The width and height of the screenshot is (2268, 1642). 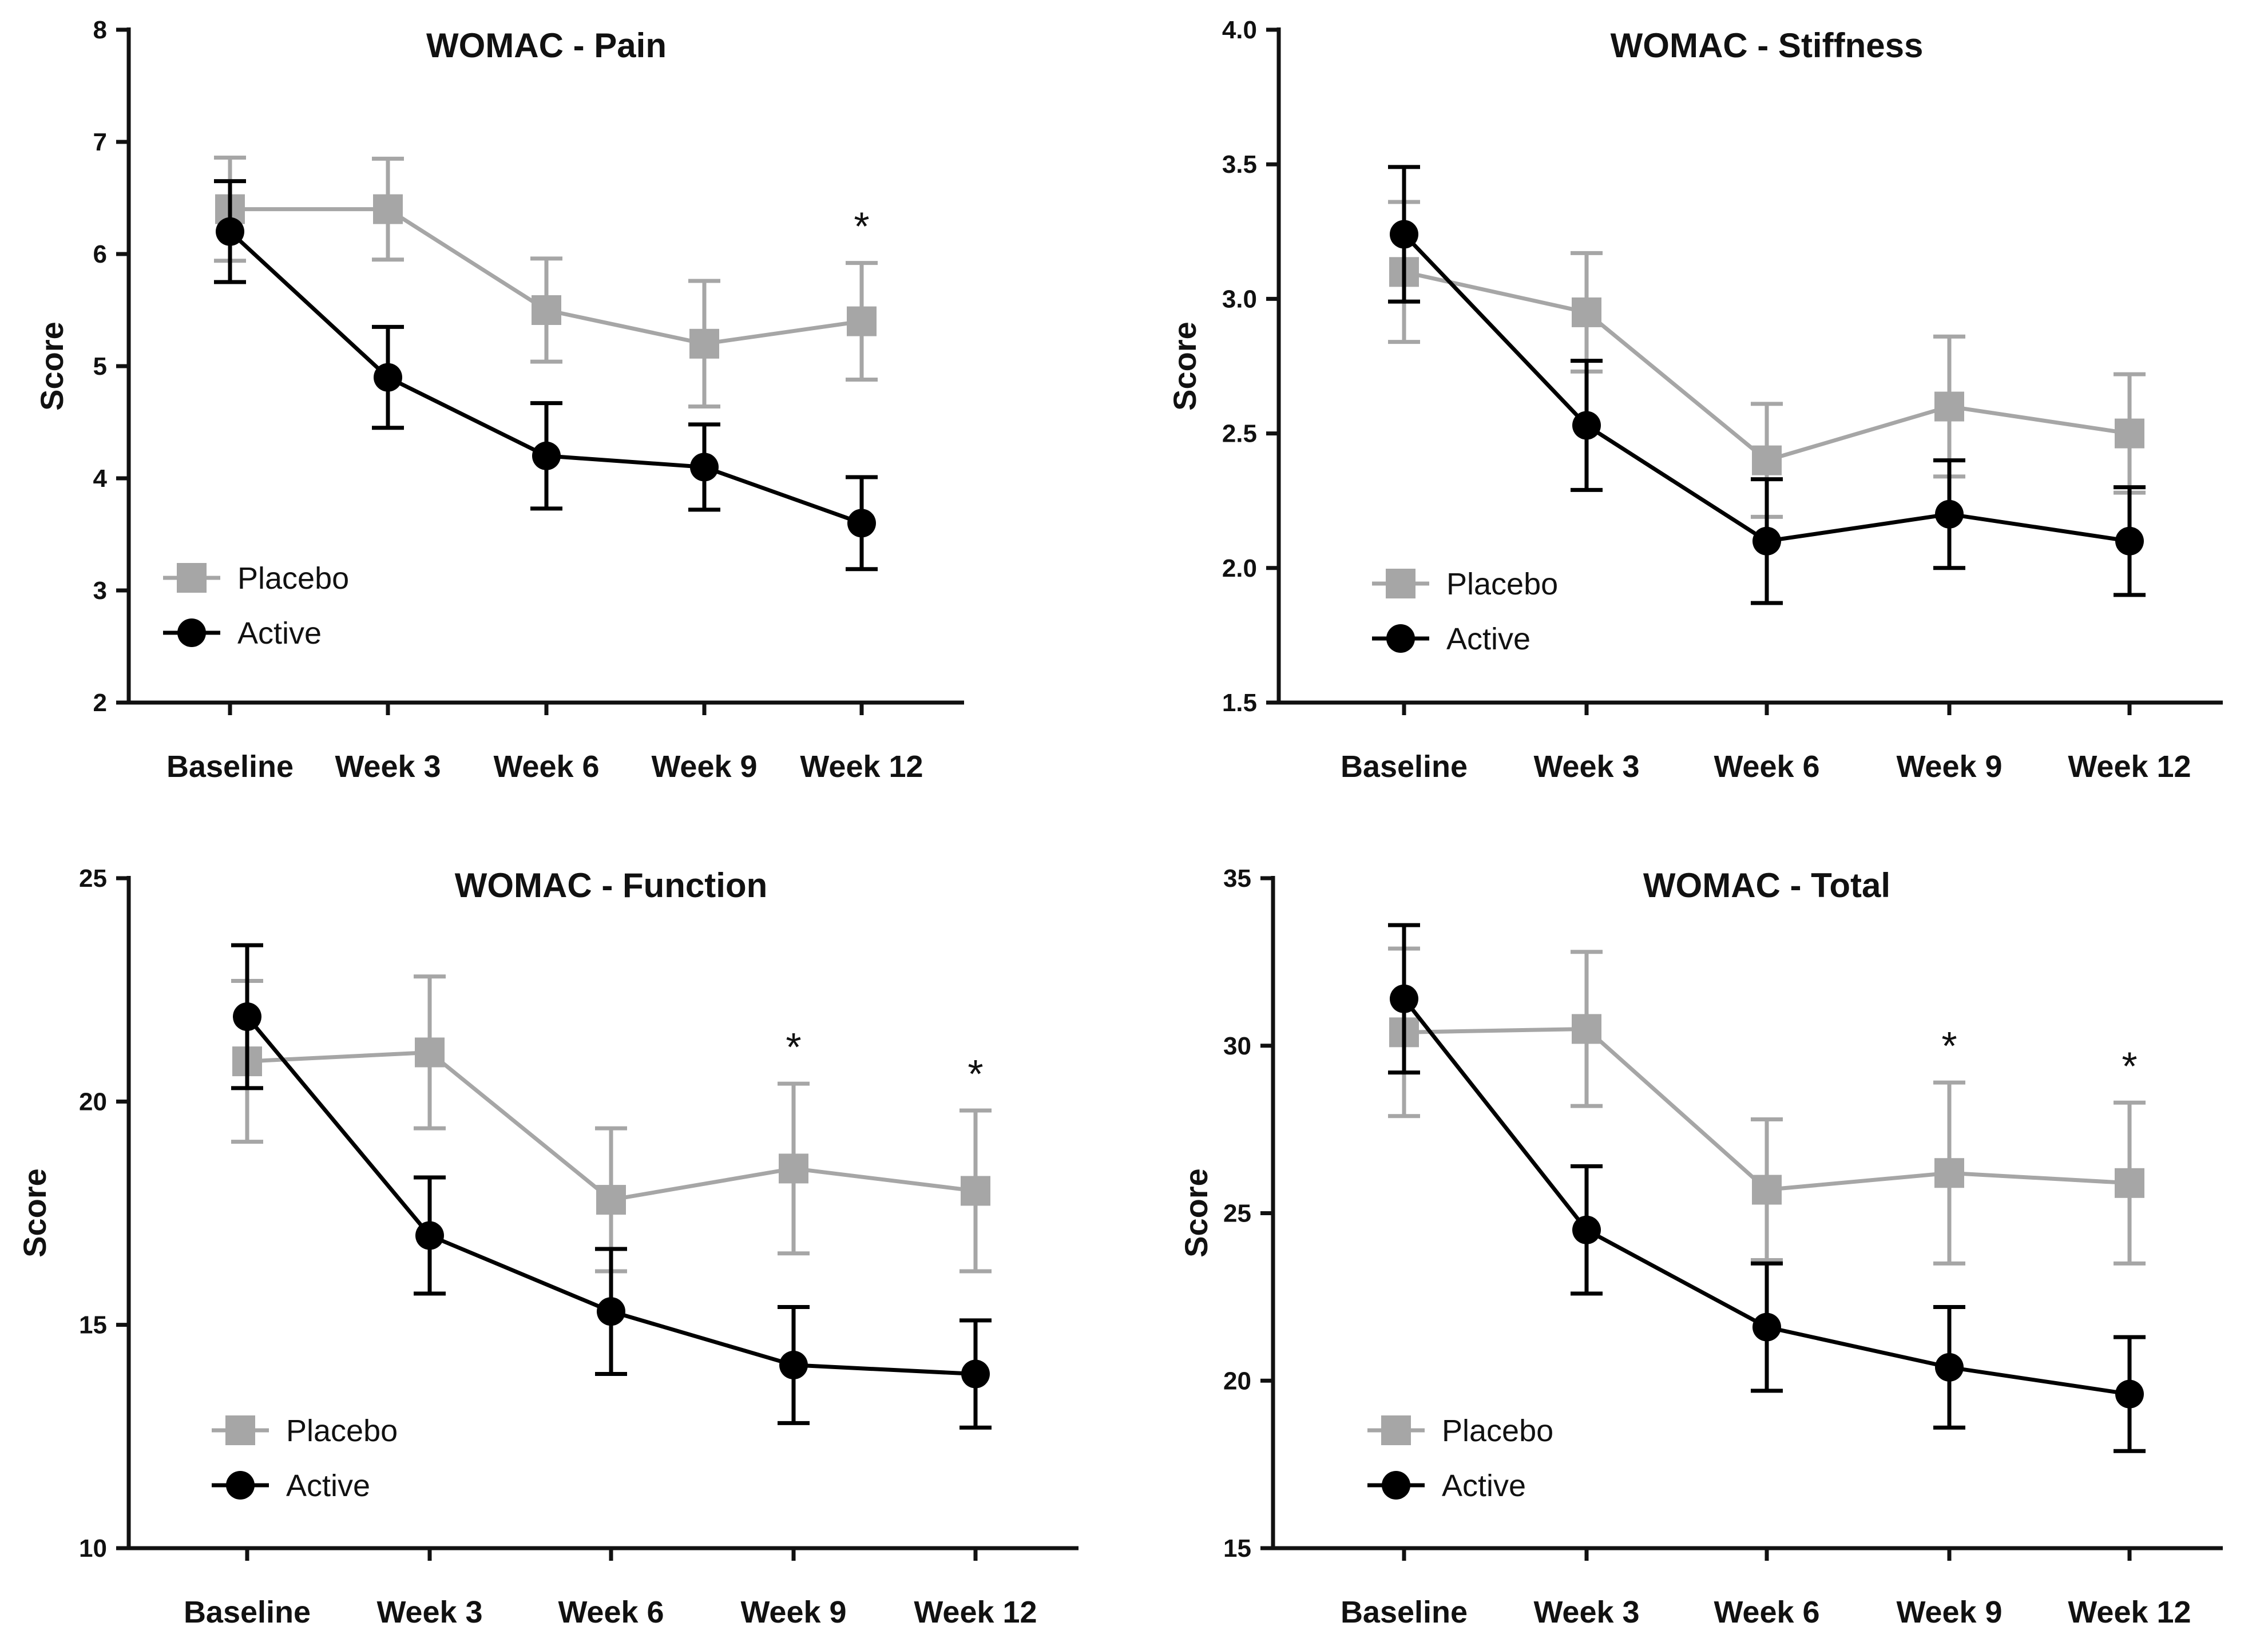 I want to click on y-tick-label: 3.0, so click(x=1239, y=299).